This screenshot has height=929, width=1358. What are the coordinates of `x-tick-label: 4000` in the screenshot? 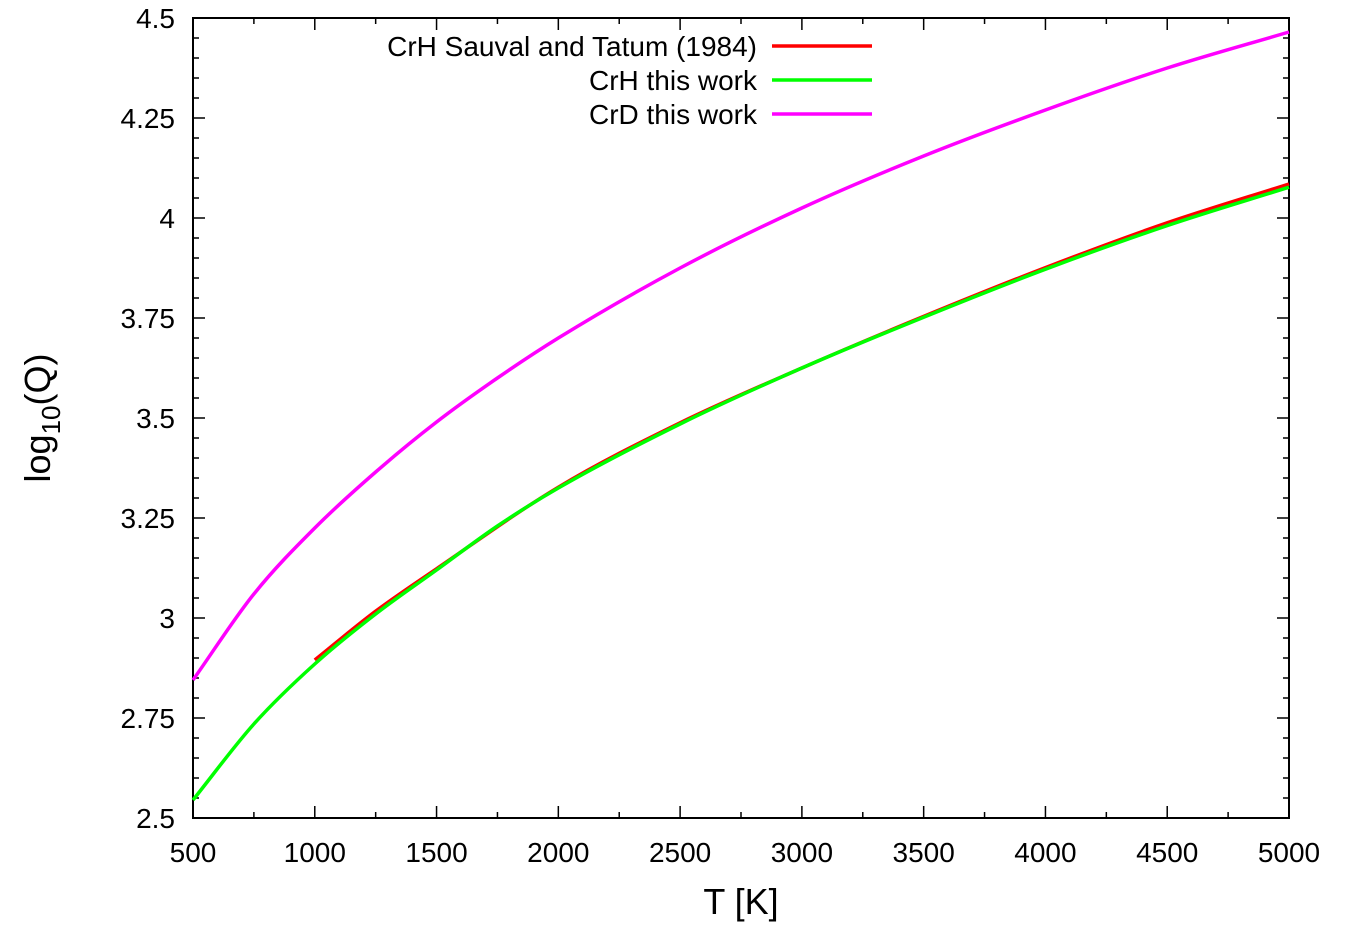 It's located at (1045, 852).